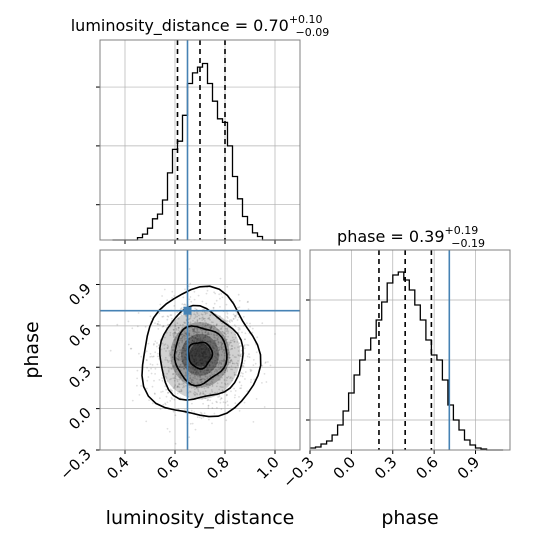  Describe the element at coordinates (468, 243) in the screenshot. I see `phase-title-sub: −0.19` at that location.